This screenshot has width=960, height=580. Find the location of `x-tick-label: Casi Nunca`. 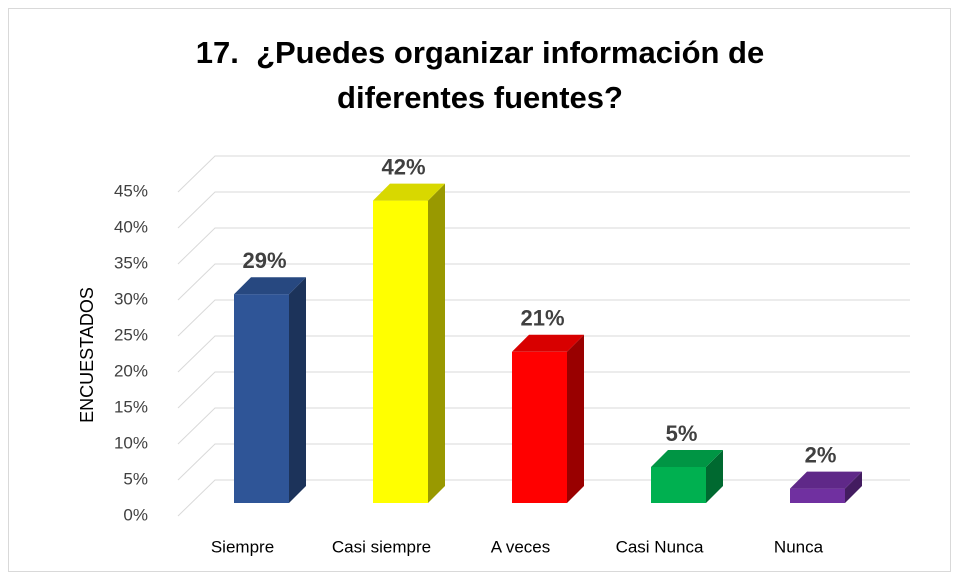

x-tick-label: Casi Nunca is located at coordinates (660, 546).